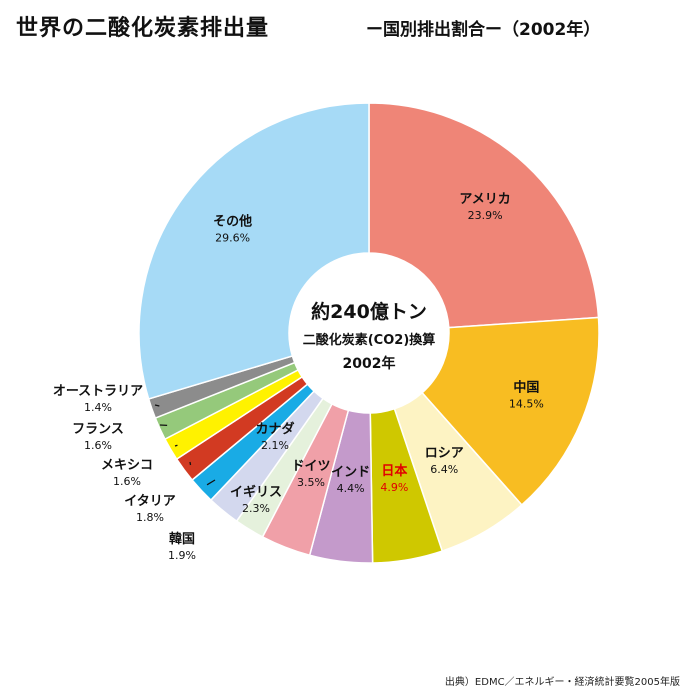 Image resolution: width=700 pixels, height=700 pixels. I want to click on slice-label: その他, so click(232, 221).